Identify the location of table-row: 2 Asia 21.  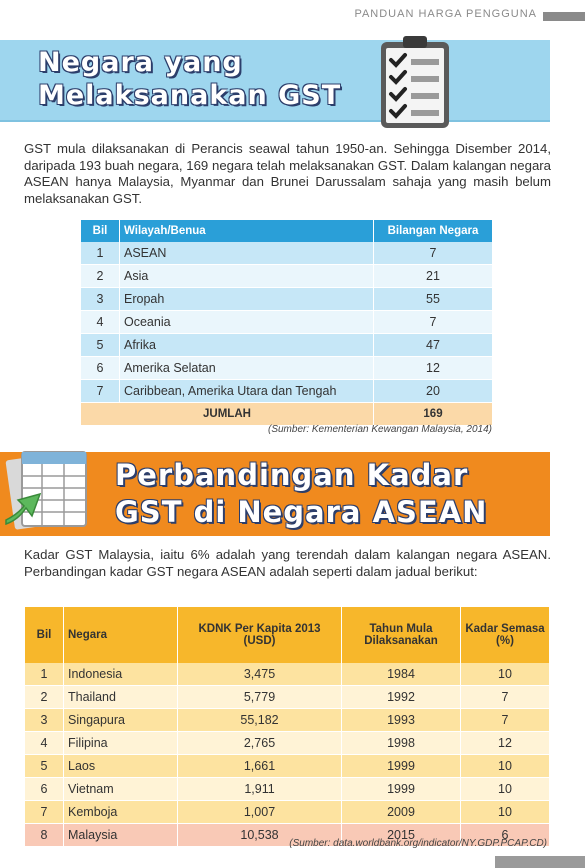
(286, 276).